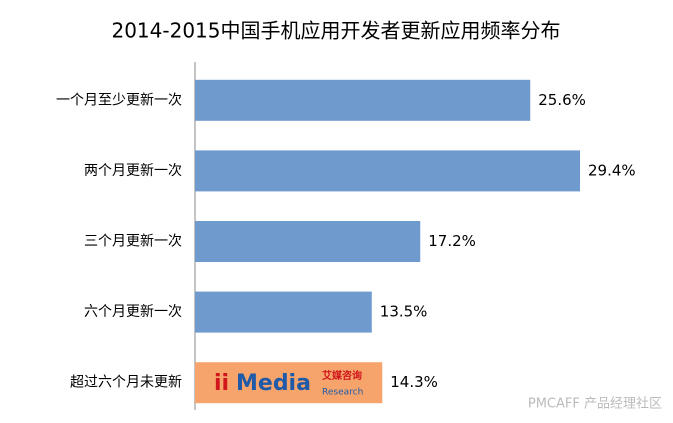  Describe the element at coordinates (335, 31) in the screenshot. I see `chart-title: 2014-2015中国手机应用开发者更新应用频率分布` at that location.